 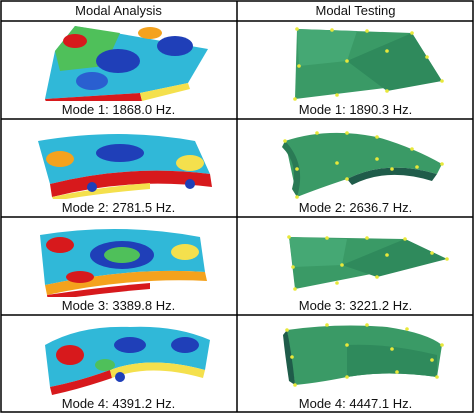 I want to click on testing-caption-mode-3: Mode 3: 3221.2 Hz., so click(x=355, y=305).